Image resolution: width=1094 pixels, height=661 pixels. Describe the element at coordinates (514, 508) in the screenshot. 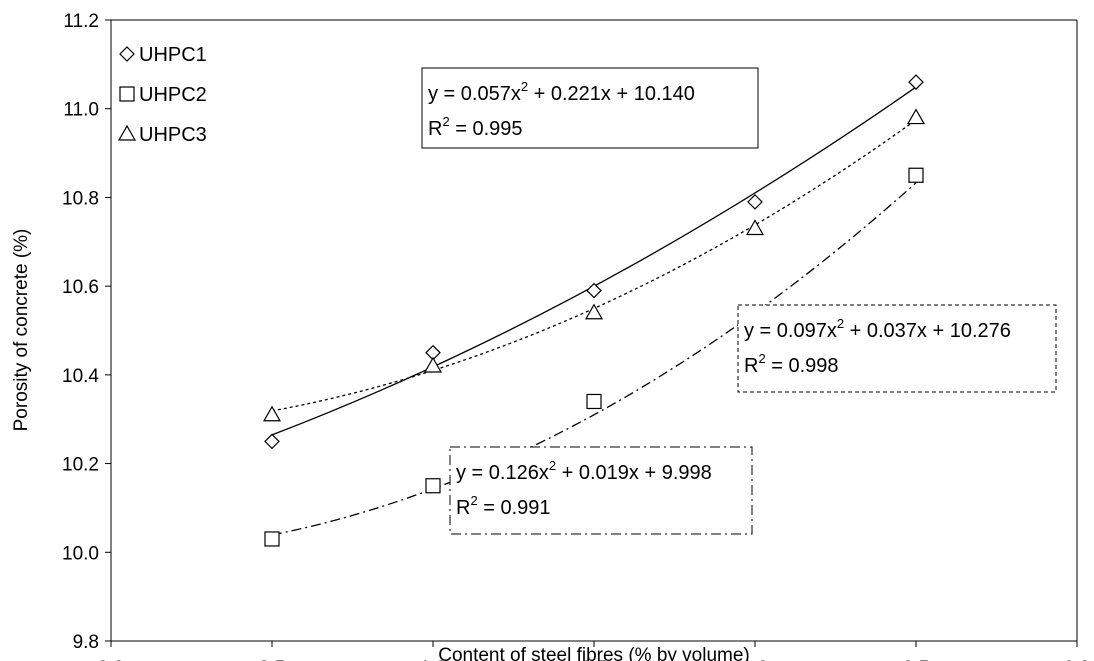

I see `equation-part: = 0.991` at that location.